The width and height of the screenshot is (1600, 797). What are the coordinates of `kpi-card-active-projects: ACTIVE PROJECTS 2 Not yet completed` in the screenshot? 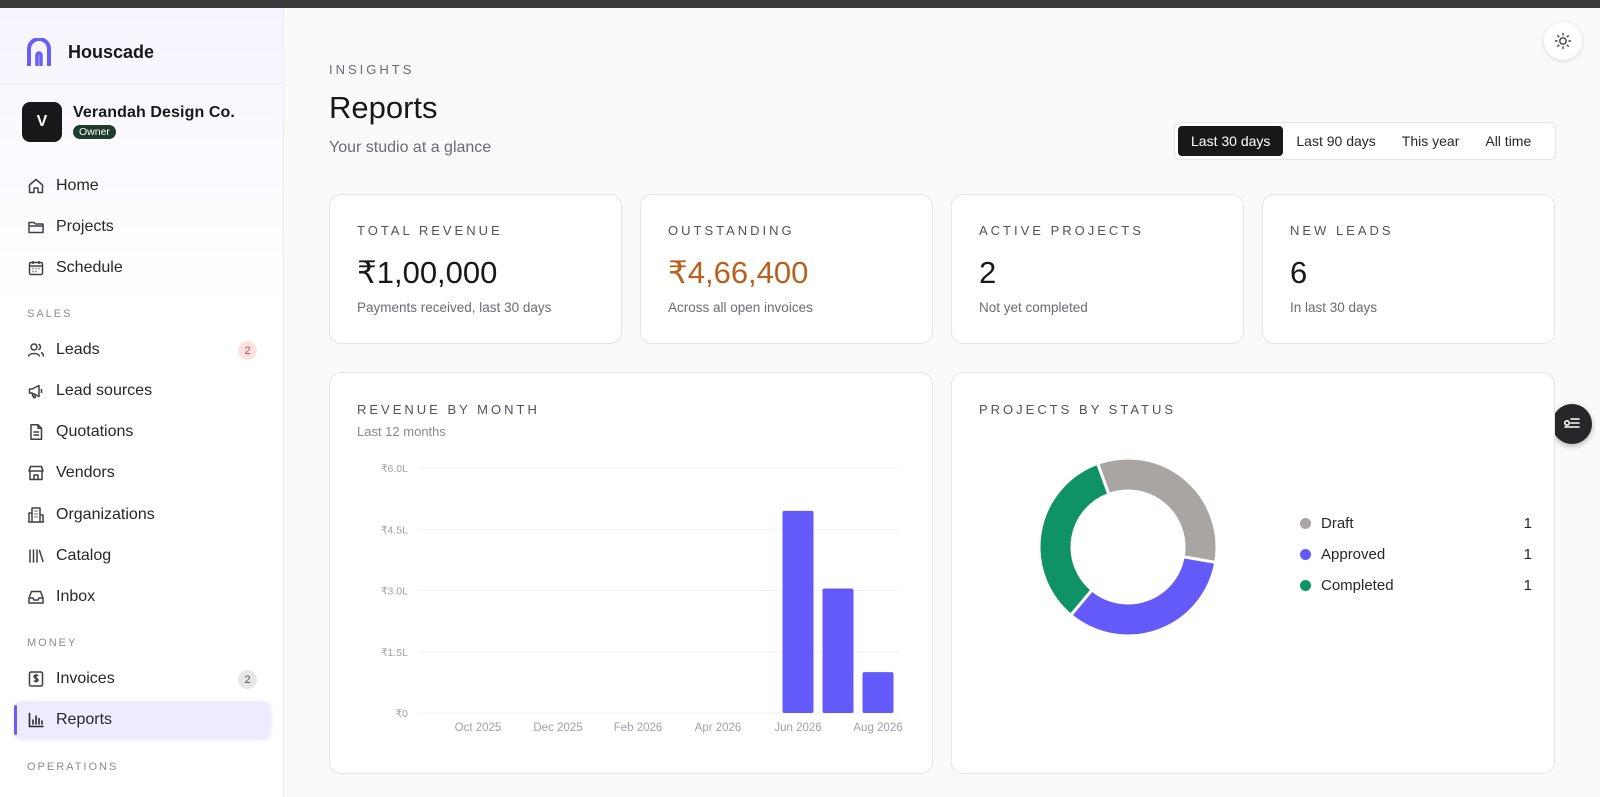 It's located at (1097, 269).